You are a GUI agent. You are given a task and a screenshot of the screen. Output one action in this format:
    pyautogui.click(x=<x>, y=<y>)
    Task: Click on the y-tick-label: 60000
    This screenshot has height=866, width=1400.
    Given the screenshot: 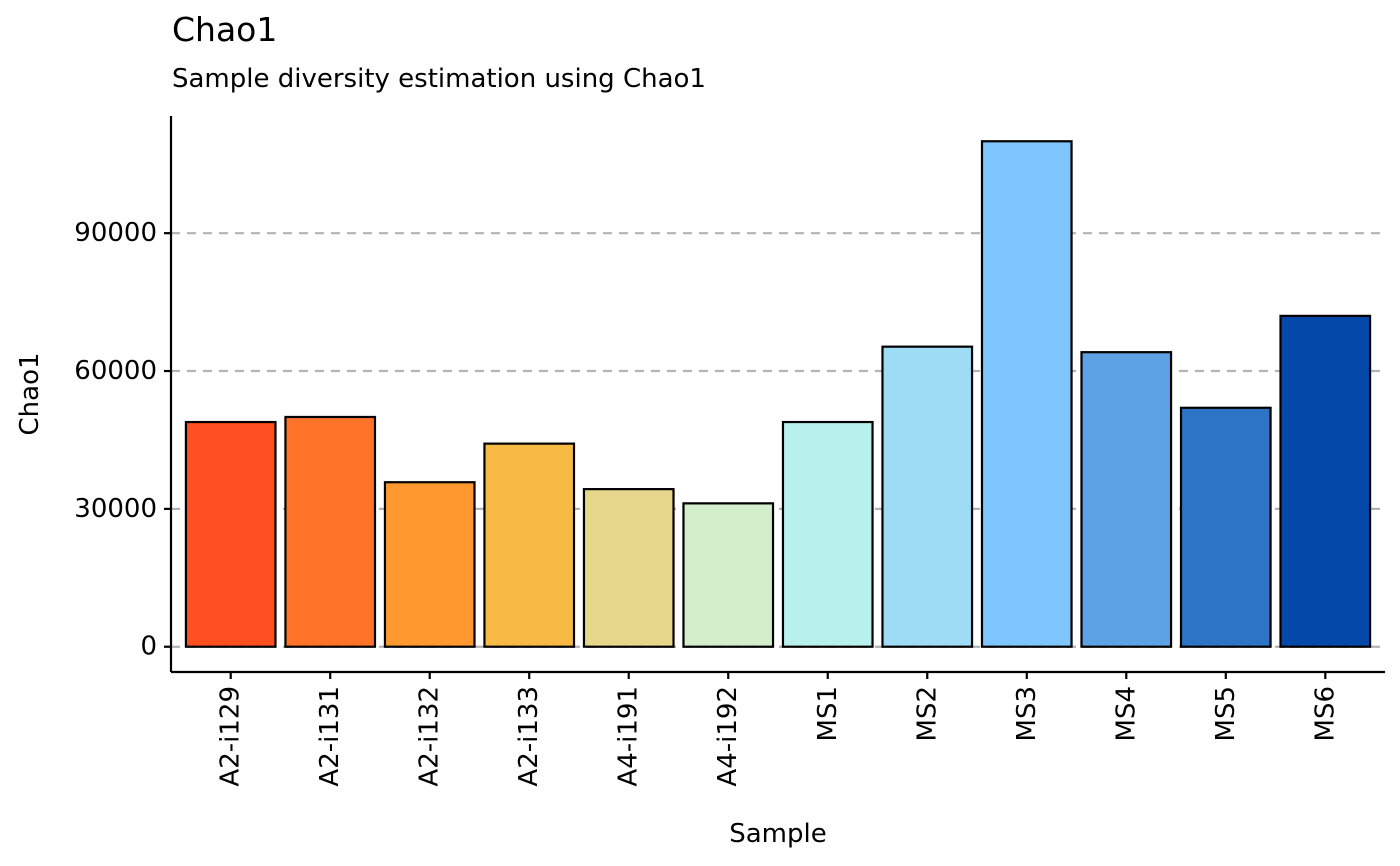 What is the action you would take?
    pyautogui.click(x=115, y=371)
    